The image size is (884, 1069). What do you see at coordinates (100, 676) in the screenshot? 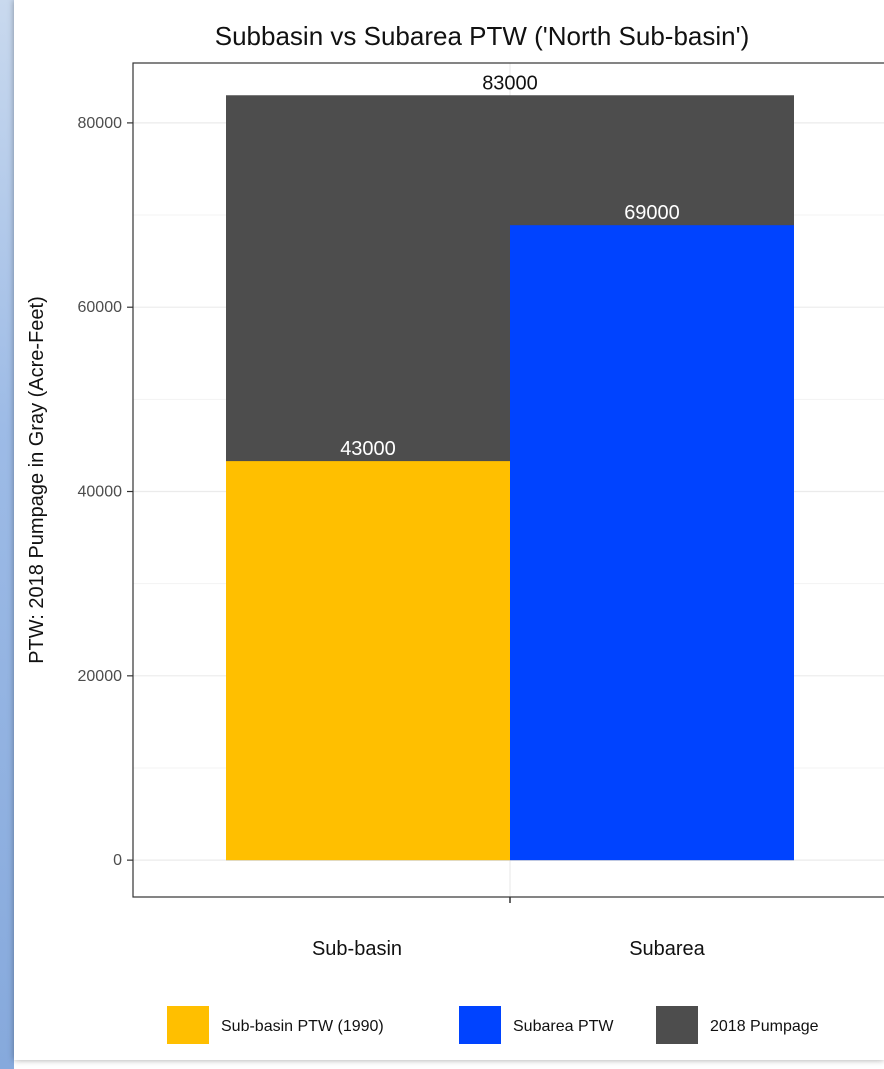
I see `y-tick-label: 20000` at bounding box center [100, 676].